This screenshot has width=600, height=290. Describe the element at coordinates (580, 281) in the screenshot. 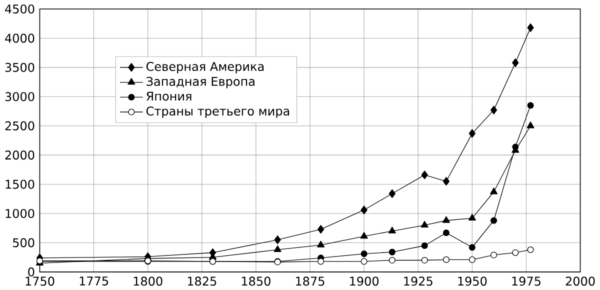

I see `x-tick-label: 2000` at that location.